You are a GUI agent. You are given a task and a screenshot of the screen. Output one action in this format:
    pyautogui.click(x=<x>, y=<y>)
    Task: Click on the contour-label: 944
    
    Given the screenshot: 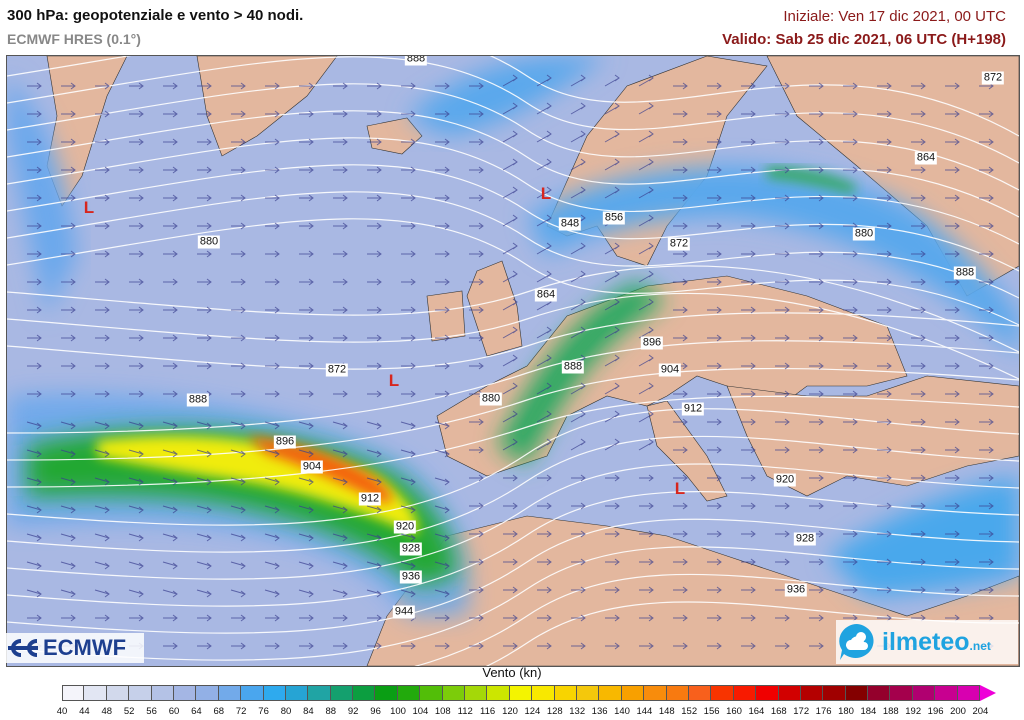 What is the action you would take?
    pyautogui.click(x=404, y=612)
    